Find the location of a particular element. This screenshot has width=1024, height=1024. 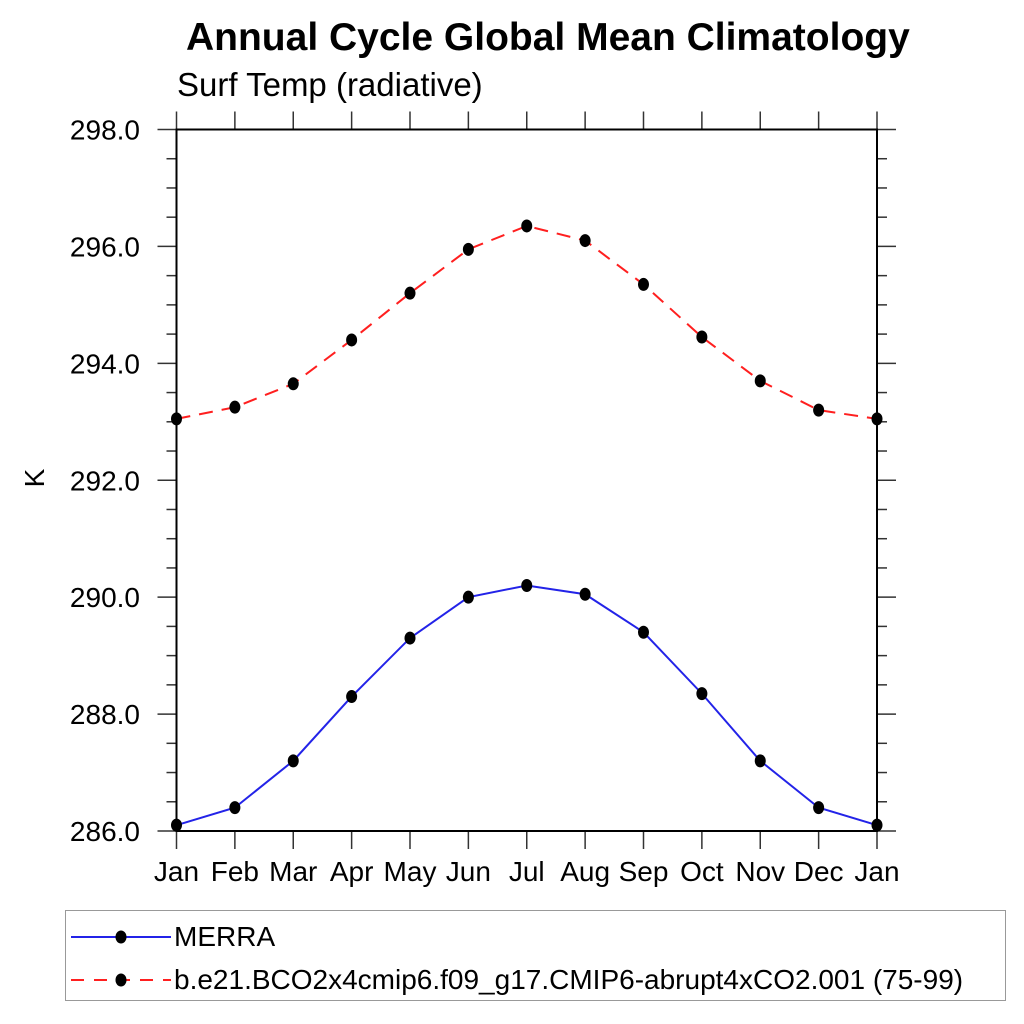

legend-line-sample-model is located at coordinates (121, 980).